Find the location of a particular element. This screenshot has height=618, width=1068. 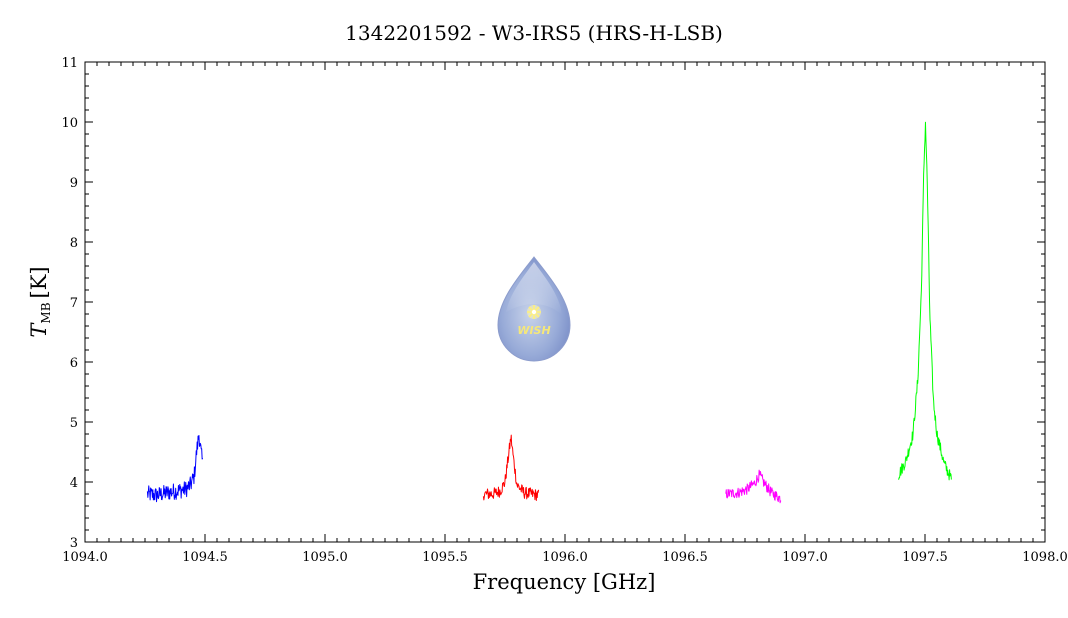

logo-text: WISH is located at coordinates (533, 330).